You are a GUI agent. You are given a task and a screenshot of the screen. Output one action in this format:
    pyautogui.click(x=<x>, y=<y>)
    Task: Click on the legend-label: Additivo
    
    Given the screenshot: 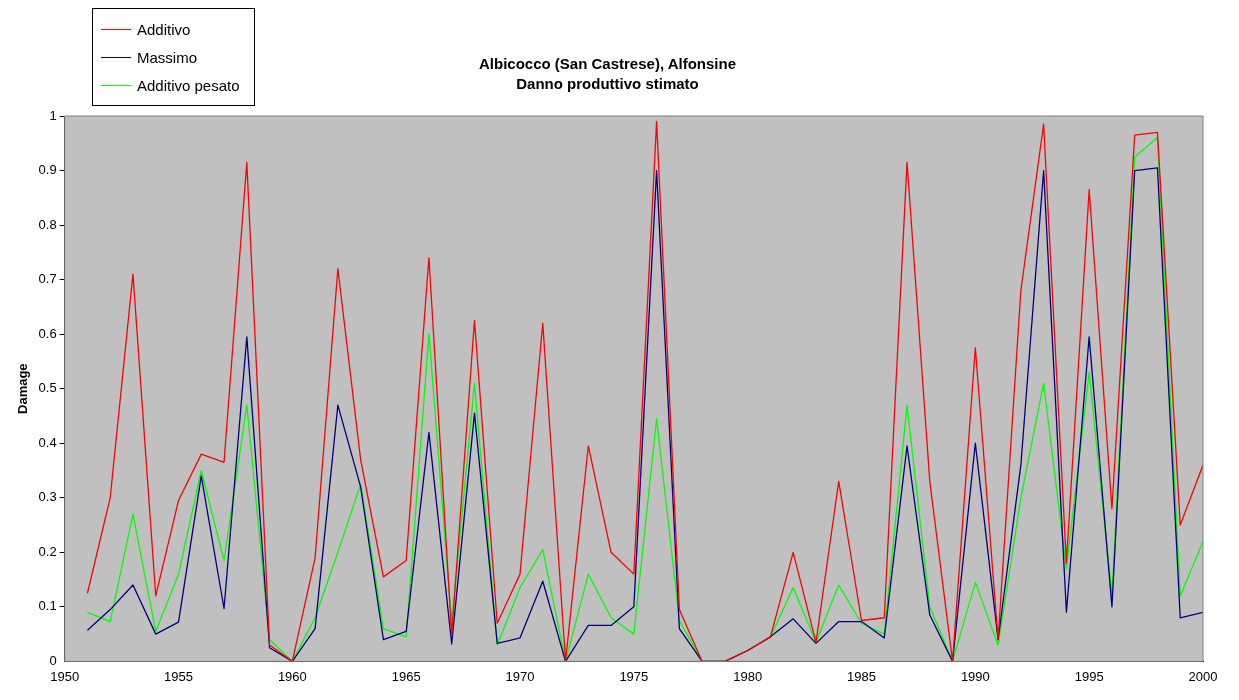 What is the action you would take?
    pyautogui.click(x=164, y=29)
    